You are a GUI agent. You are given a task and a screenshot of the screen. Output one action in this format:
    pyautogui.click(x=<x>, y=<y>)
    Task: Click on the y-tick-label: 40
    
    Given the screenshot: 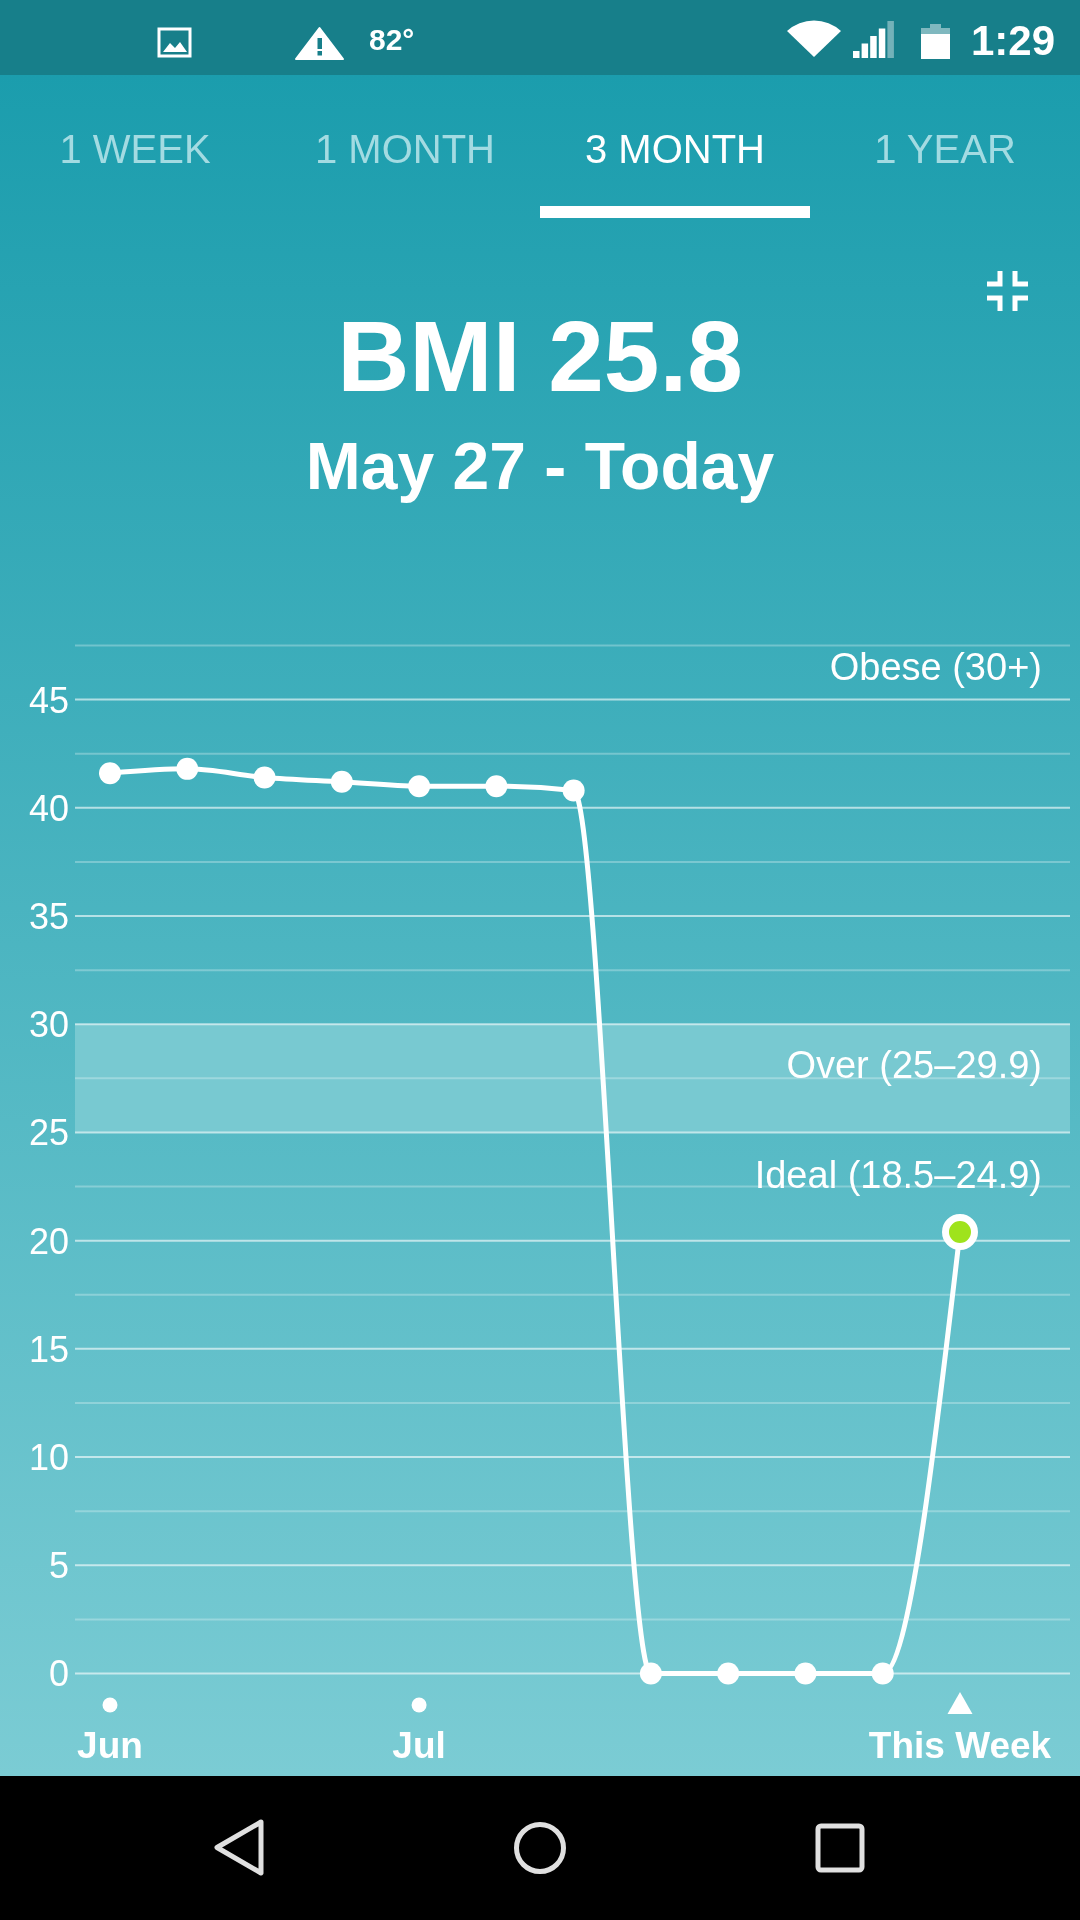 What is the action you would take?
    pyautogui.click(x=48, y=808)
    